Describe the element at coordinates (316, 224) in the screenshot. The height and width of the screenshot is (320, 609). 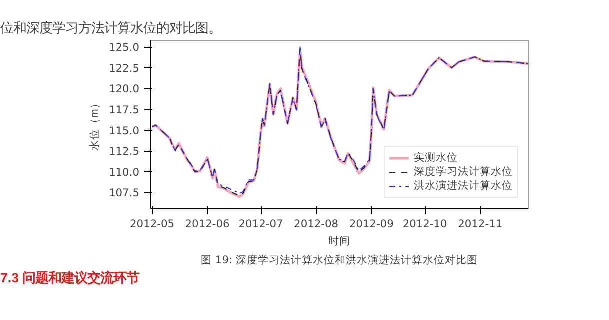
I see `x-tick-label: 2012-08` at that location.